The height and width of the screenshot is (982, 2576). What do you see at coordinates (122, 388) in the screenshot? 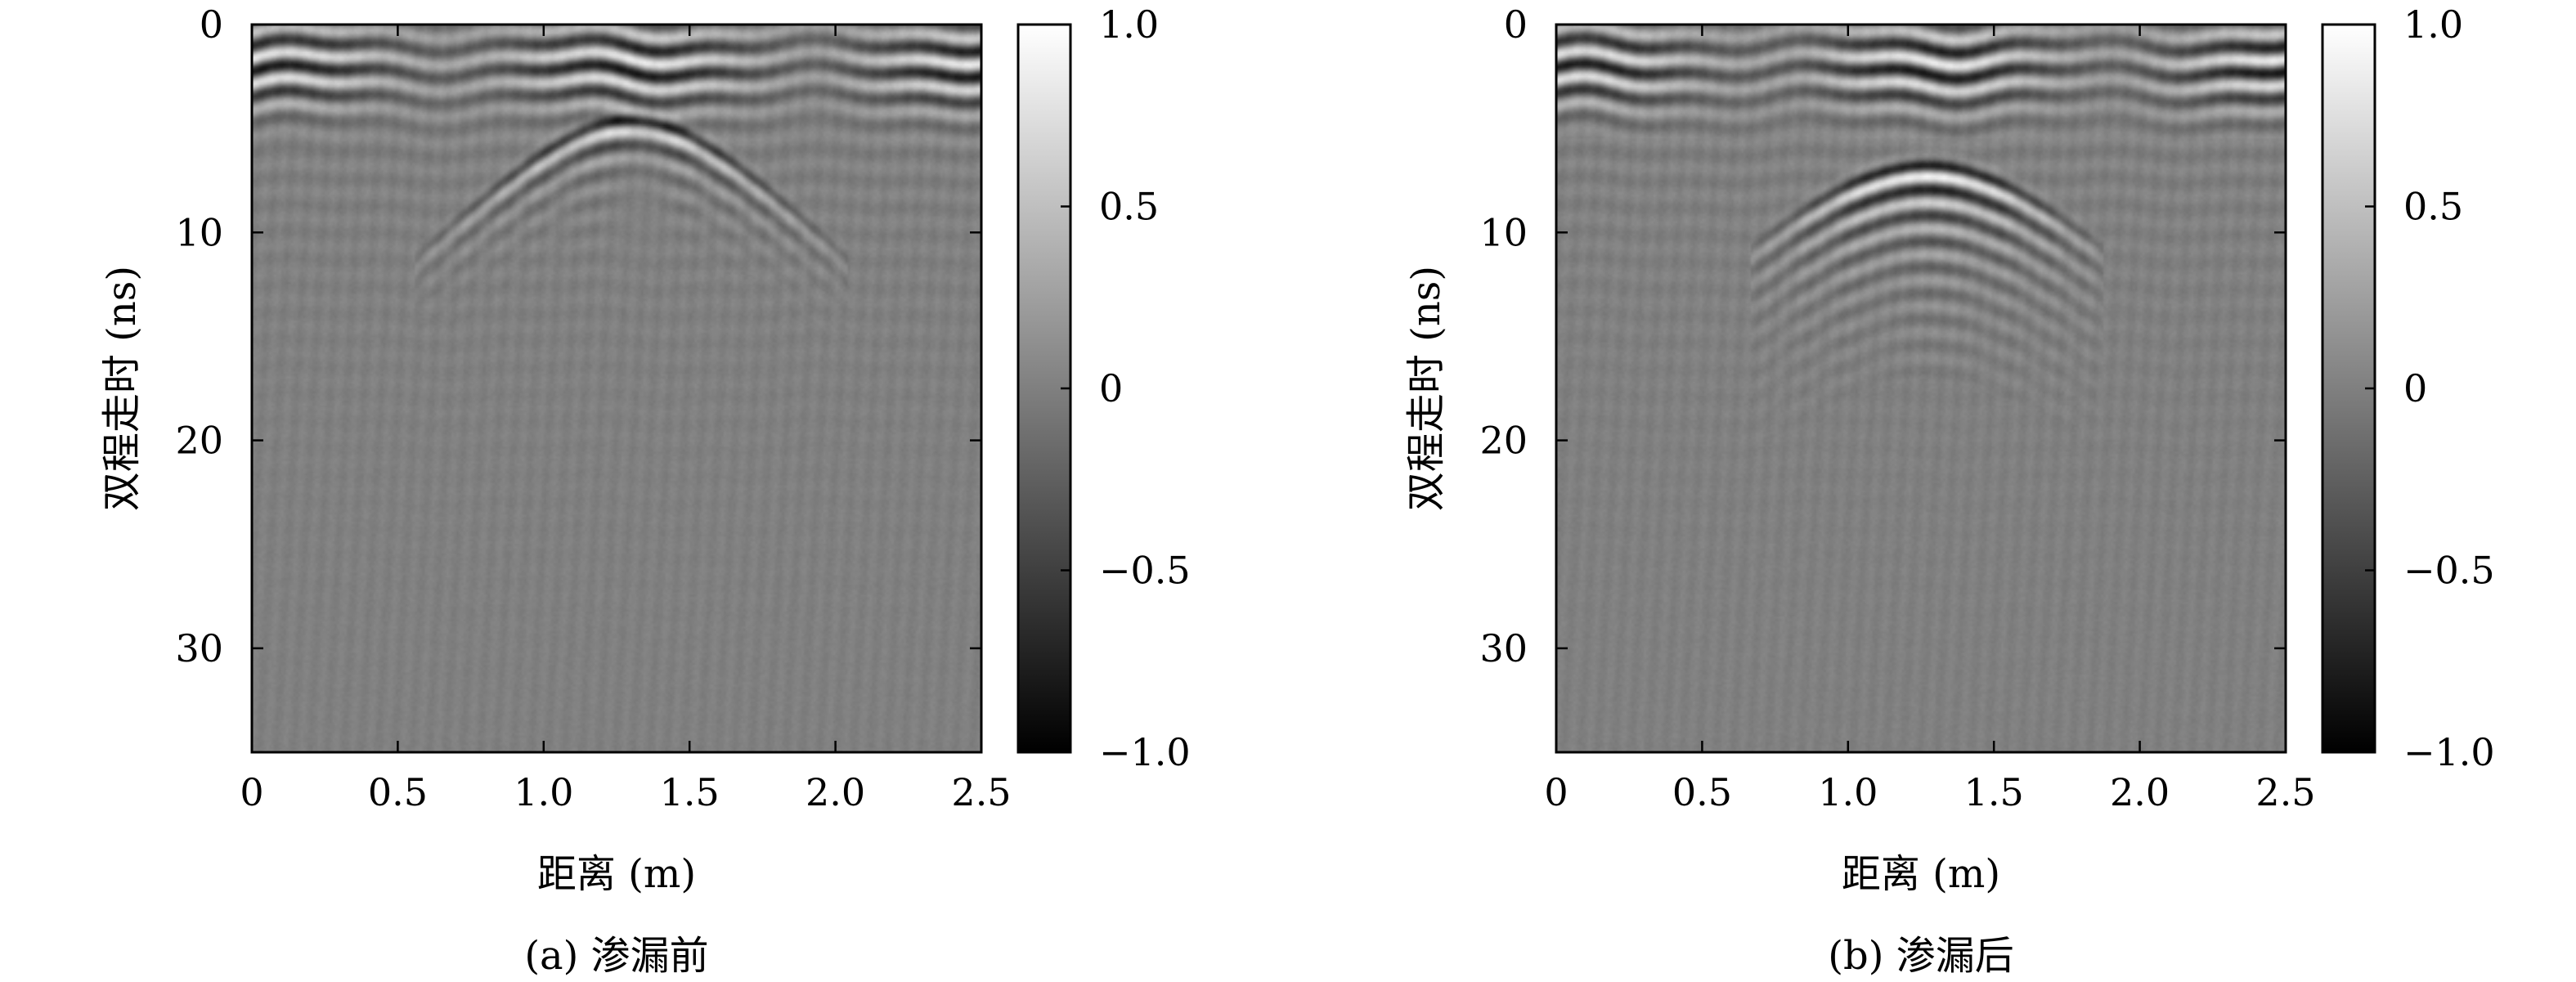
I see `panel-a-y-axis-label: 双程走时 (ns)` at bounding box center [122, 388].